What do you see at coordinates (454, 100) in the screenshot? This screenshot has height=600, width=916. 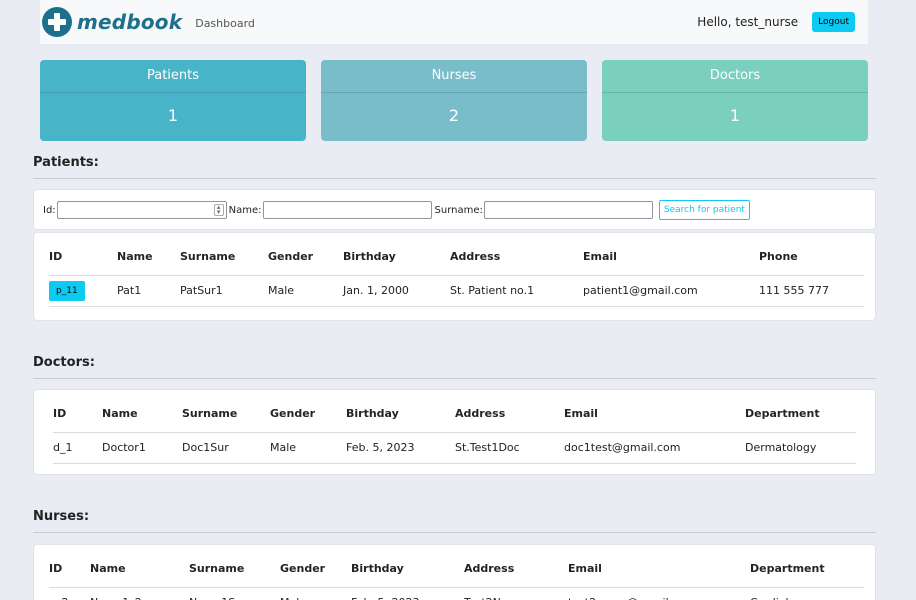 I see `stat-card-nurses: Nurses 2` at bounding box center [454, 100].